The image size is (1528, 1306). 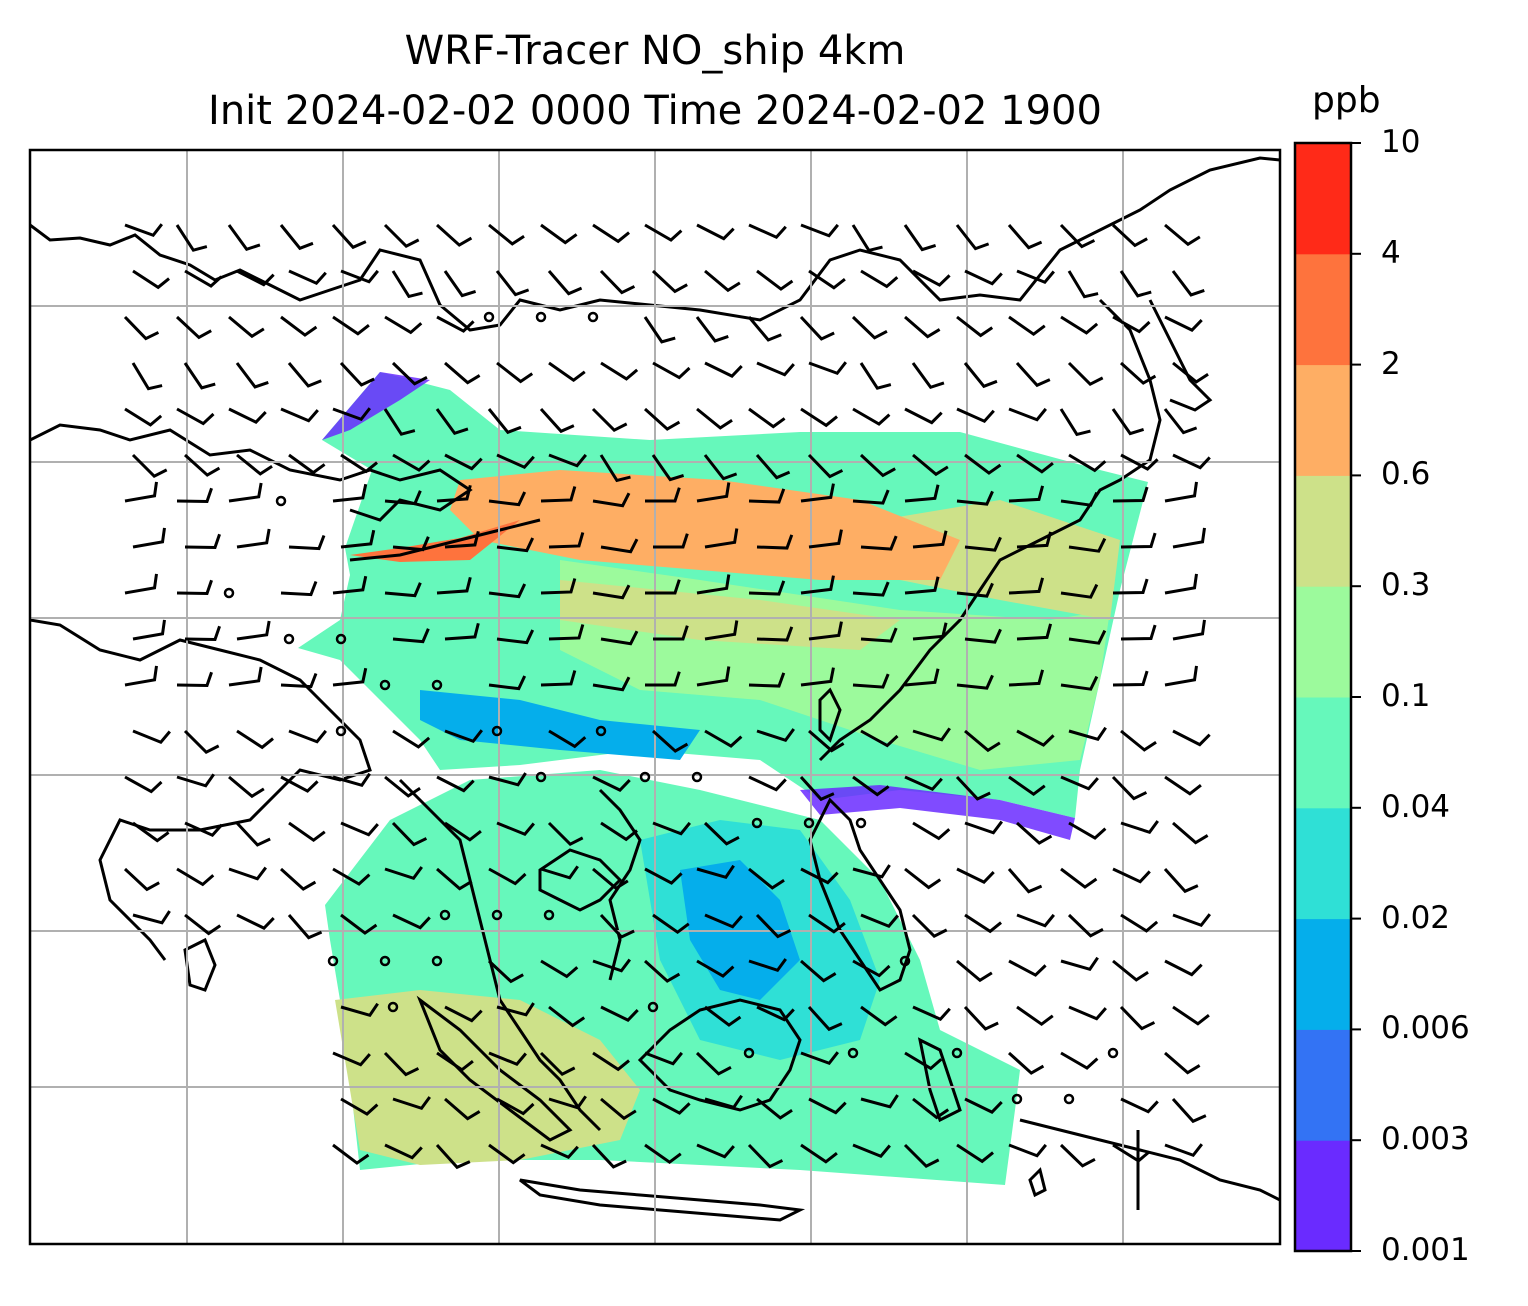 What do you see at coordinates (1346, 100) in the screenshot?
I see `colorbar-unit-label: ppb` at bounding box center [1346, 100].